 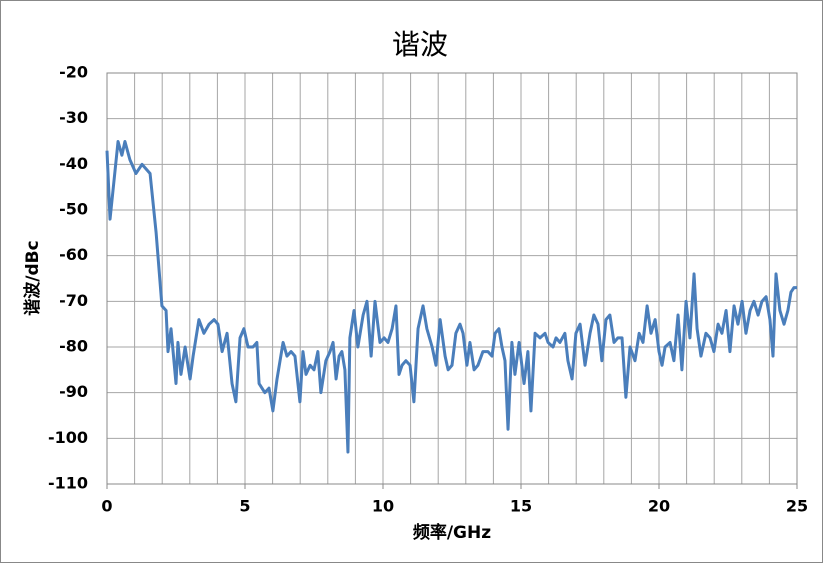 I want to click on y-tick-label: -50, so click(x=73, y=209).